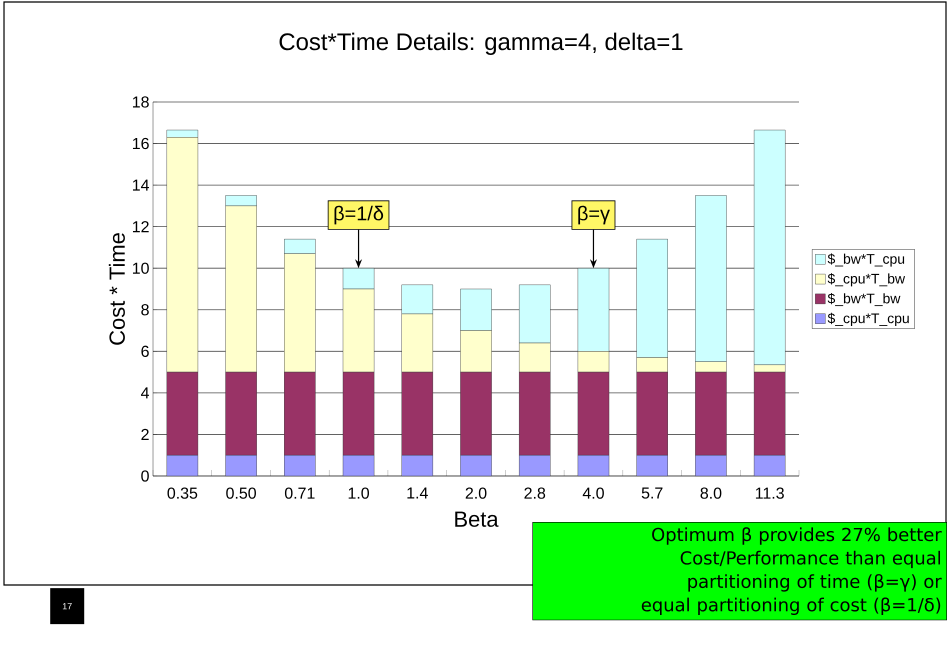 The height and width of the screenshot is (646, 948). I want to click on x-tick-label: 8.0, so click(711, 493).